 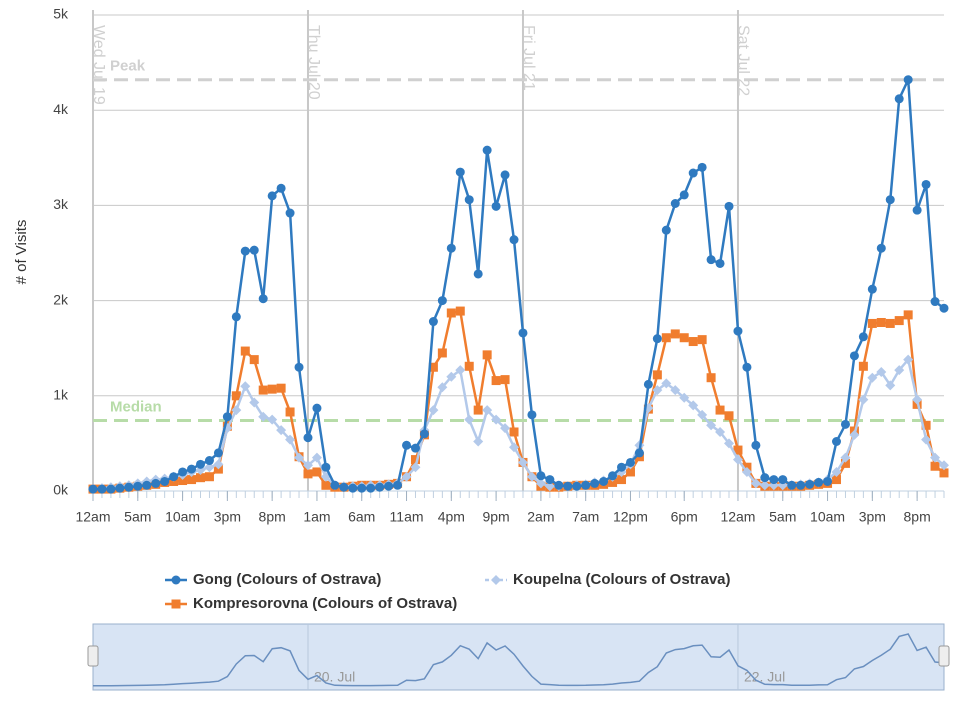 I want to click on x-tick-label: 11am, so click(x=407, y=517).